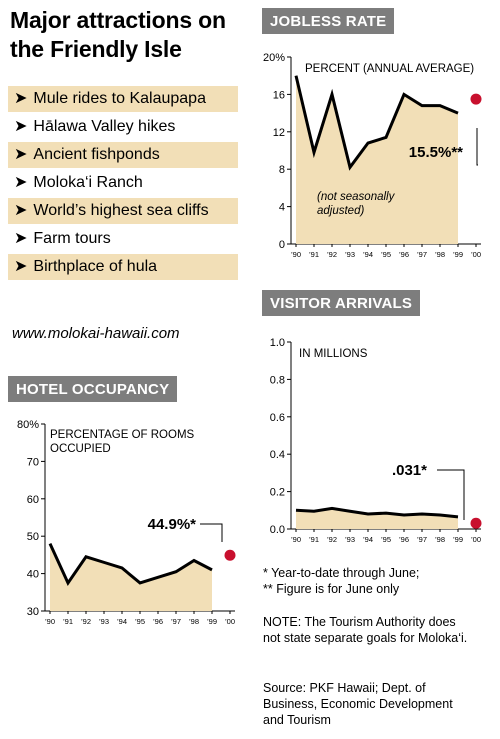 The width and height of the screenshot is (500, 739). I want to click on y-tick-label: 0.8, so click(277, 380).